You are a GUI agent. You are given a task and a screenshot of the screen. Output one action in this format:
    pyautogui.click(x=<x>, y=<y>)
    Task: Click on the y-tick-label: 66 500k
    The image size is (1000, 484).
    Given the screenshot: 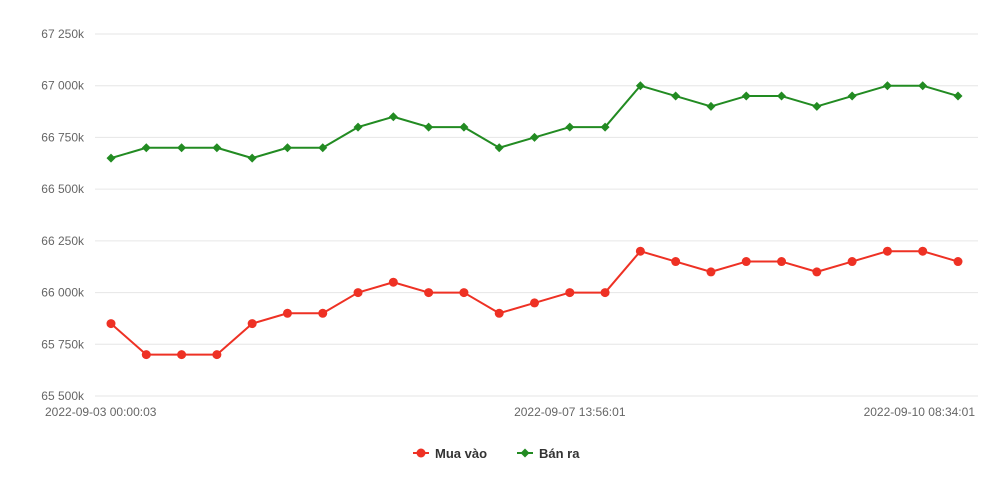 What is the action you would take?
    pyautogui.click(x=63, y=189)
    